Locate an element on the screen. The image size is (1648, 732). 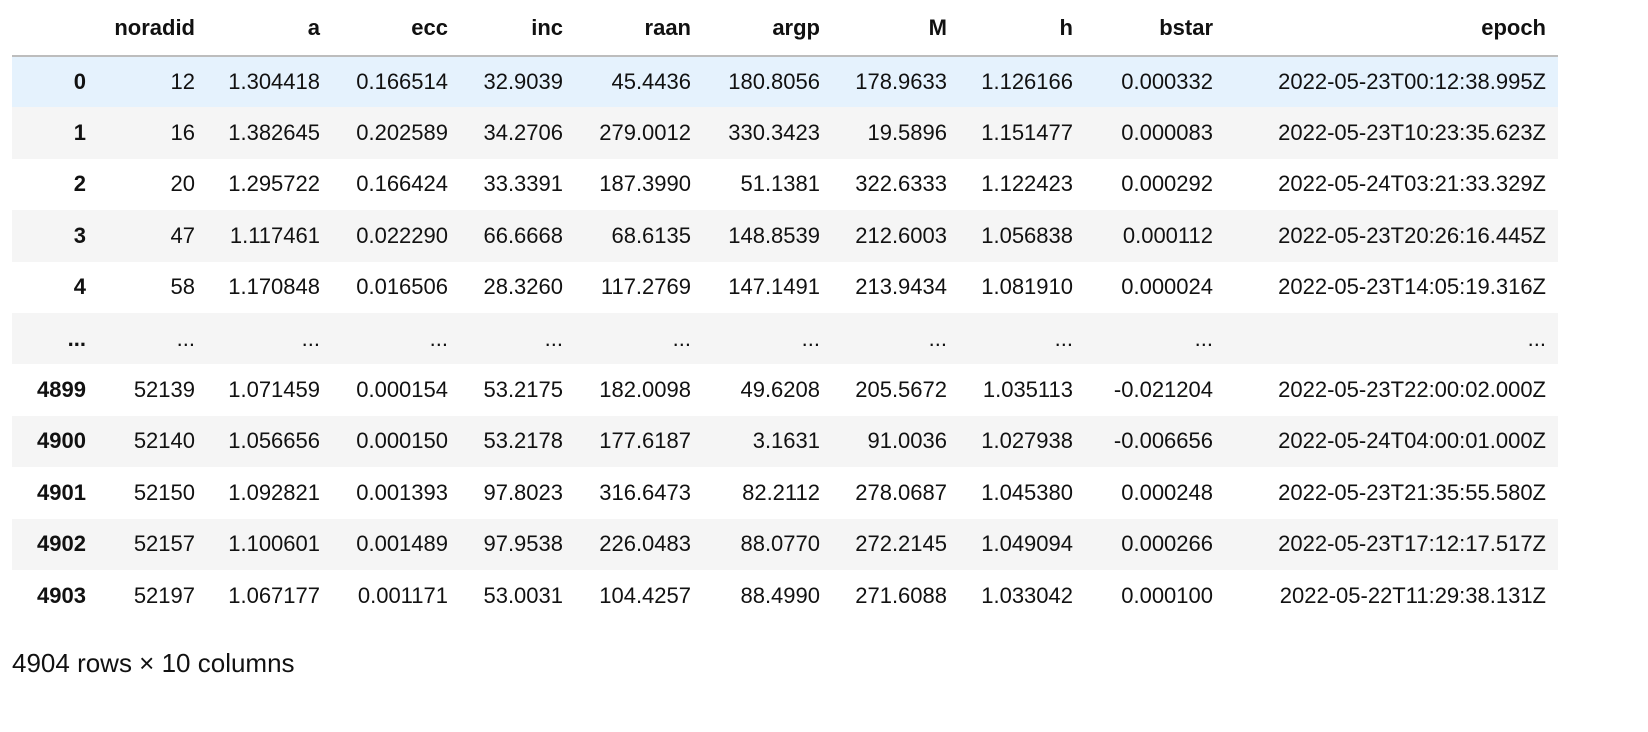
cell: 0.000292 is located at coordinates (1167, 184).